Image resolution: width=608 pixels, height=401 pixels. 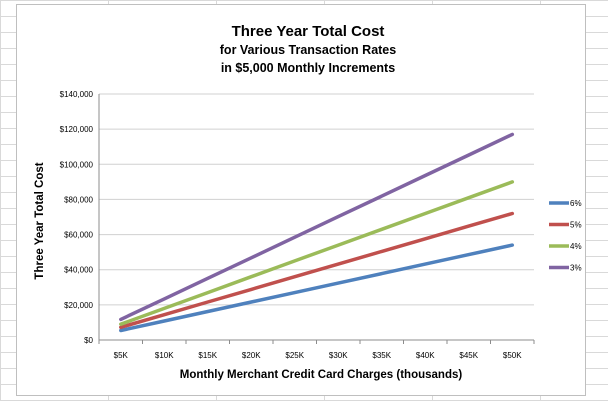 What do you see at coordinates (40, 220) in the screenshot?
I see `y-axis-title: Three Year Total Cost` at bounding box center [40, 220].